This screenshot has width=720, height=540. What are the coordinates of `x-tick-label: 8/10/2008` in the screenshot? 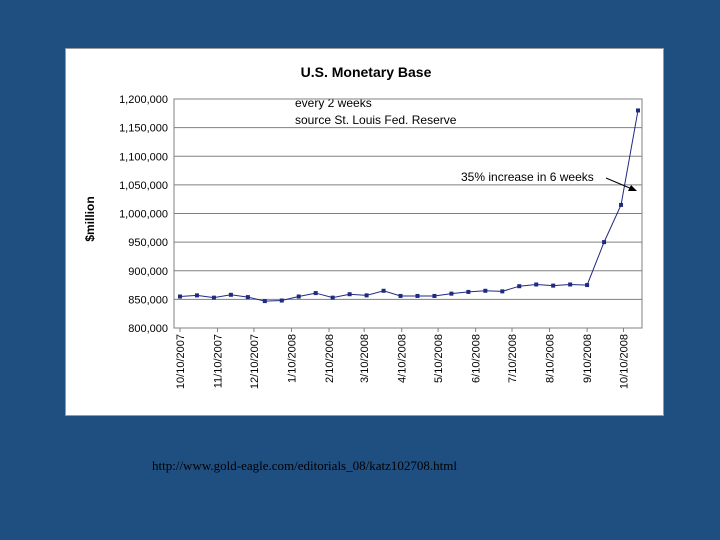 It's located at (551, 358).